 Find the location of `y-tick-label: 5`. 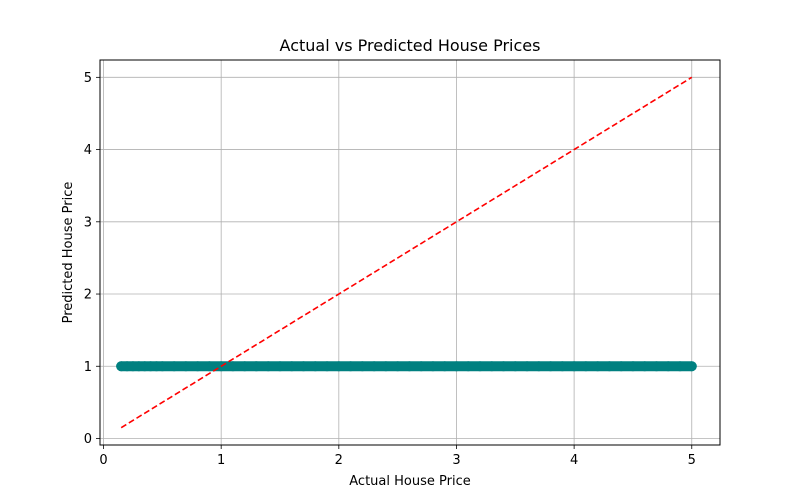

y-tick-label: 5 is located at coordinates (88, 78).